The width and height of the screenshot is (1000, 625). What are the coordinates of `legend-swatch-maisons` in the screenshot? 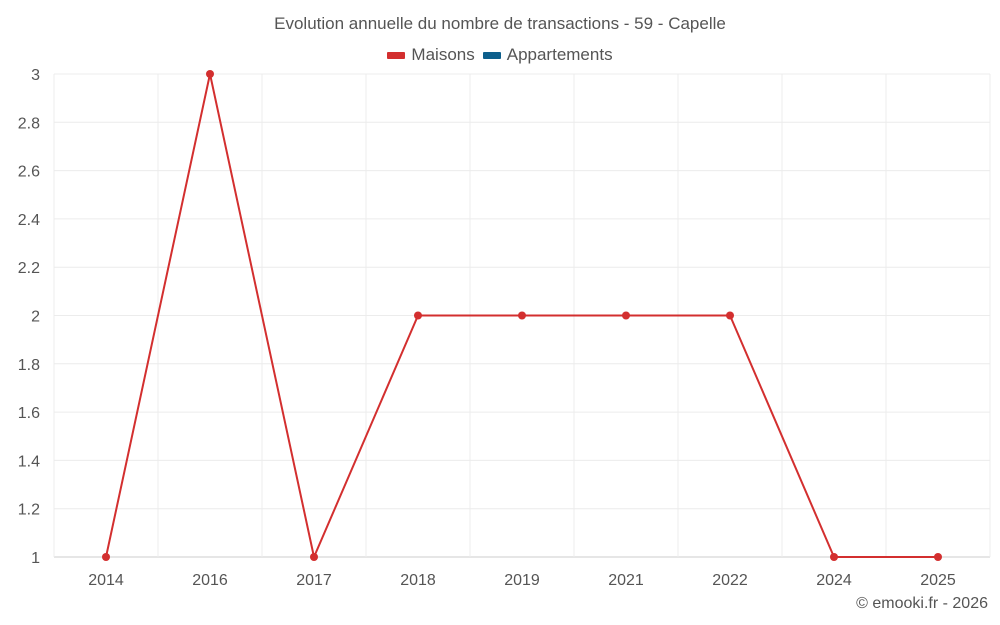 It's located at (396, 55).